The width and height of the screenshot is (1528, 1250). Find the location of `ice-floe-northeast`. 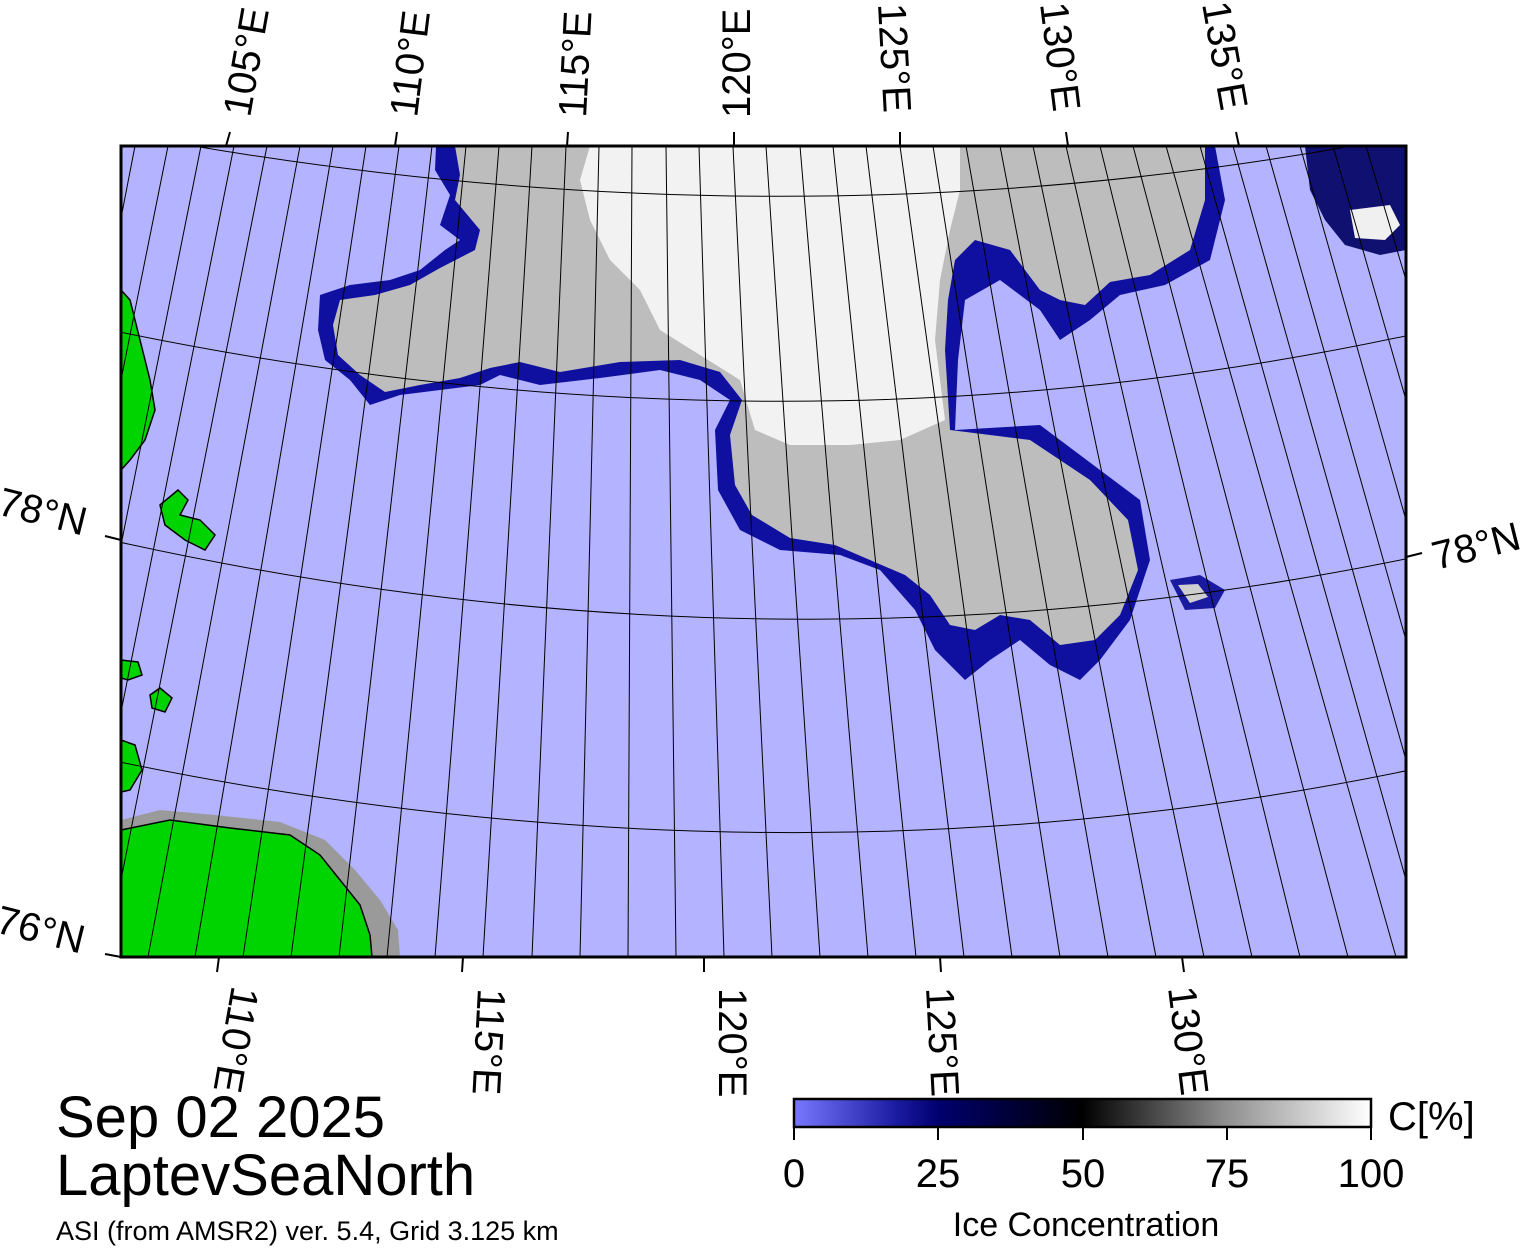

ice-floe-northeast is located at coordinates (1375, 222).